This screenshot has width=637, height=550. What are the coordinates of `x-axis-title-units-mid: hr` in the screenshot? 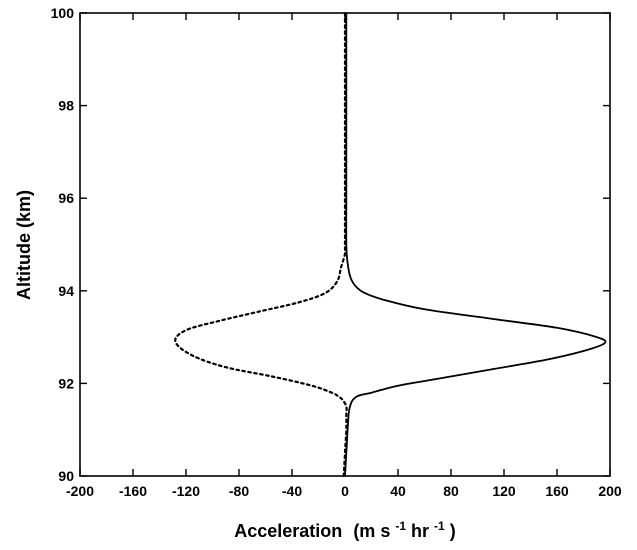 It's located at (420, 531).